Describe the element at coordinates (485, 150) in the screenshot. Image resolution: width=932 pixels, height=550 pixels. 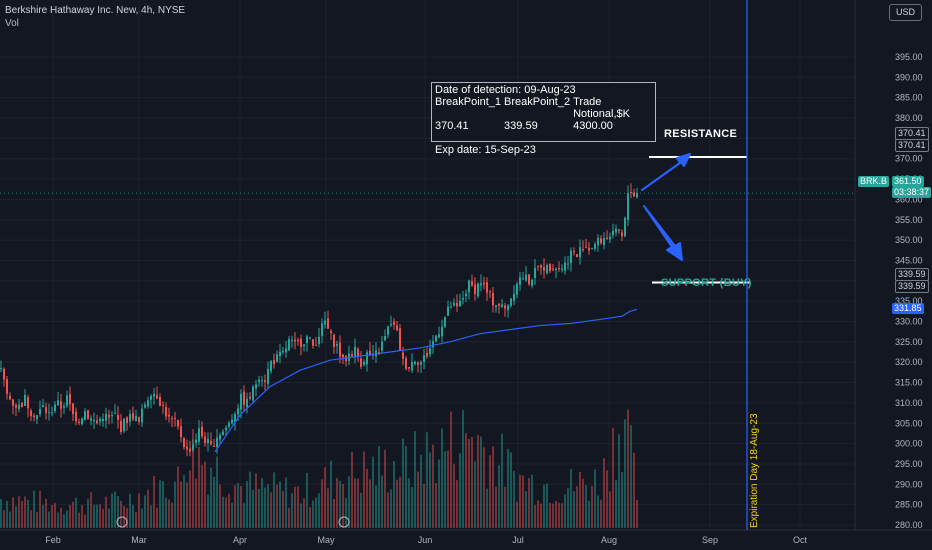
I see `exp-date: Exp date: 15-Sep-23` at that location.